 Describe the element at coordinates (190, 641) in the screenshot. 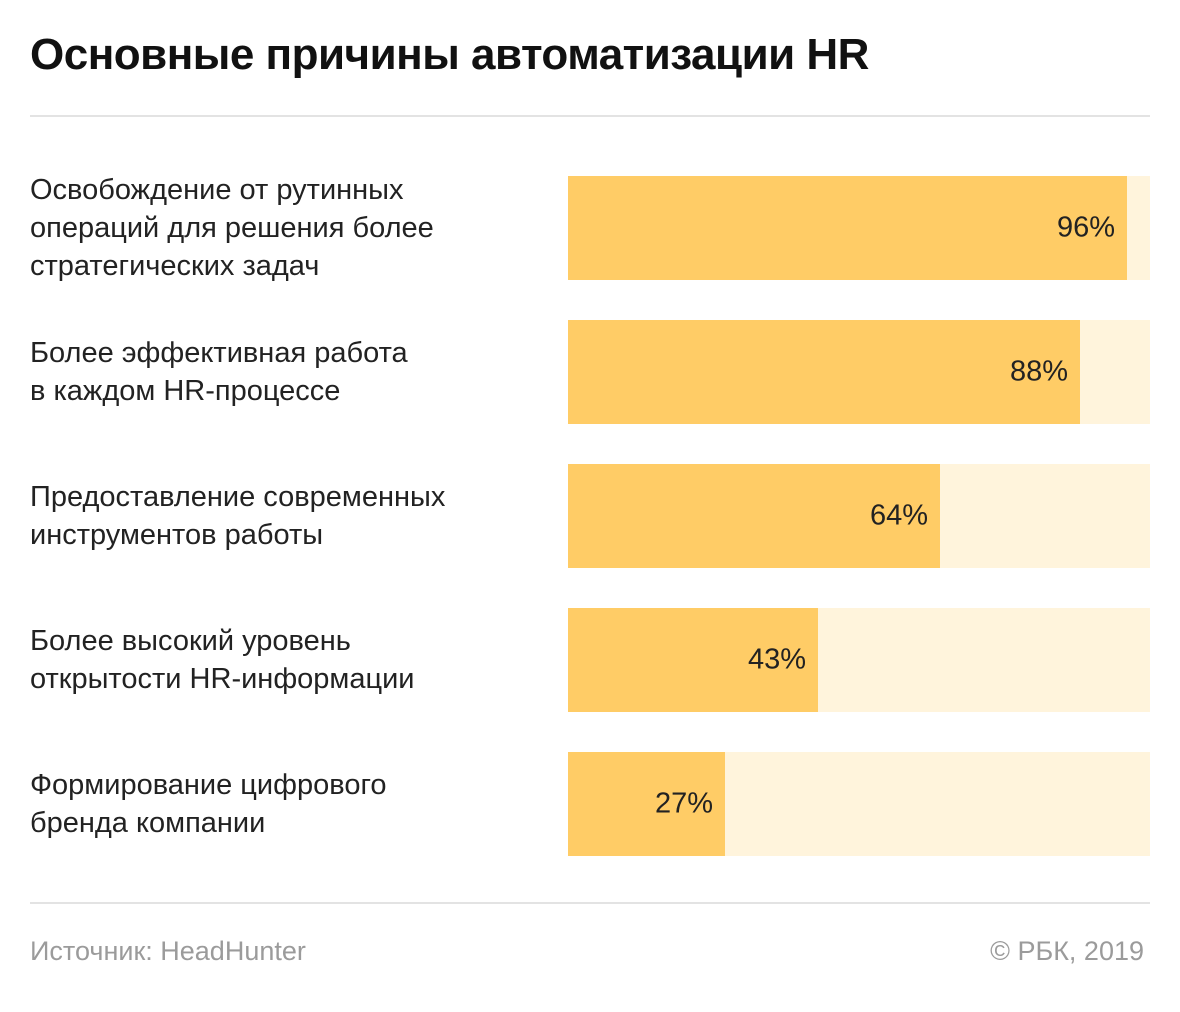

I see `category-label-line: Более высокий уровень` at that location.